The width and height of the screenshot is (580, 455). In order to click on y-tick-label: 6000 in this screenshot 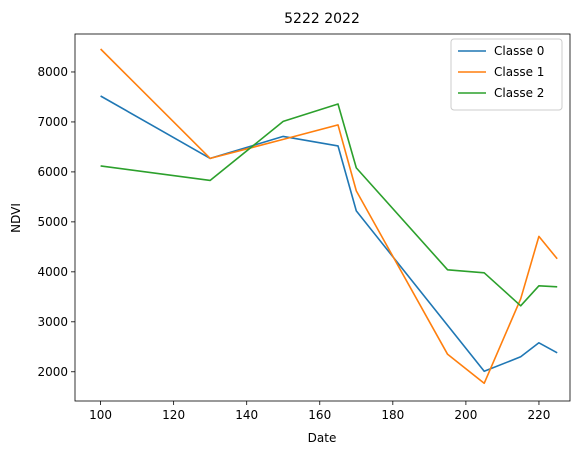, I will do `click(52, 172)`.